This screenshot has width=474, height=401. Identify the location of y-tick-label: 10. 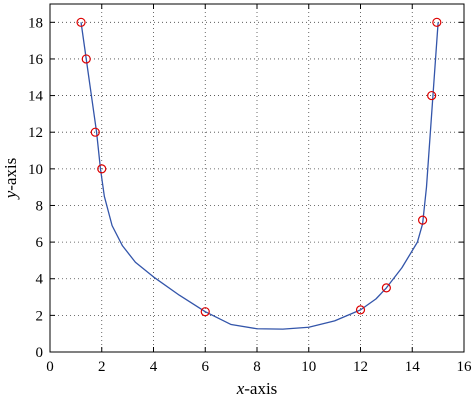
(35, 170).